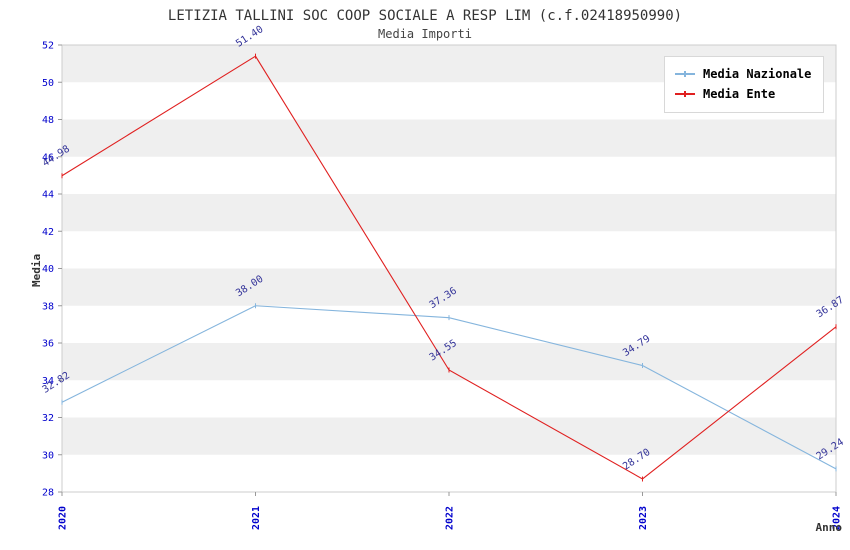  Describe the element at coordinates (63, 518) in the screenshot. I see `x-tick-label: 2020` at that location.